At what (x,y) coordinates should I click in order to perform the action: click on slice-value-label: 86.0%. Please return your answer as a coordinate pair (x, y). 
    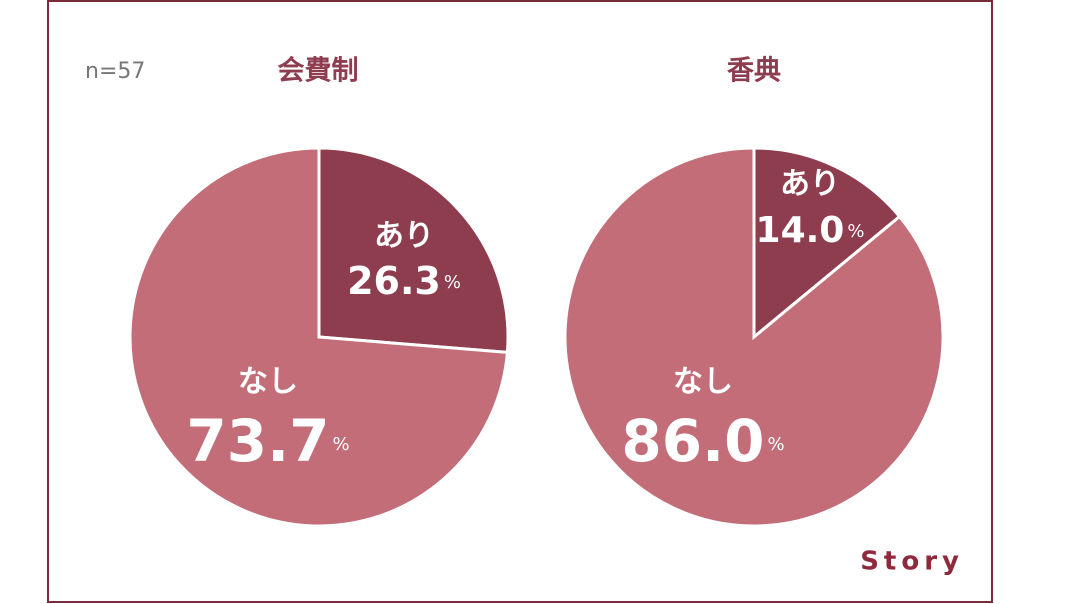
    Looking at the image, I should click on (702, 441).